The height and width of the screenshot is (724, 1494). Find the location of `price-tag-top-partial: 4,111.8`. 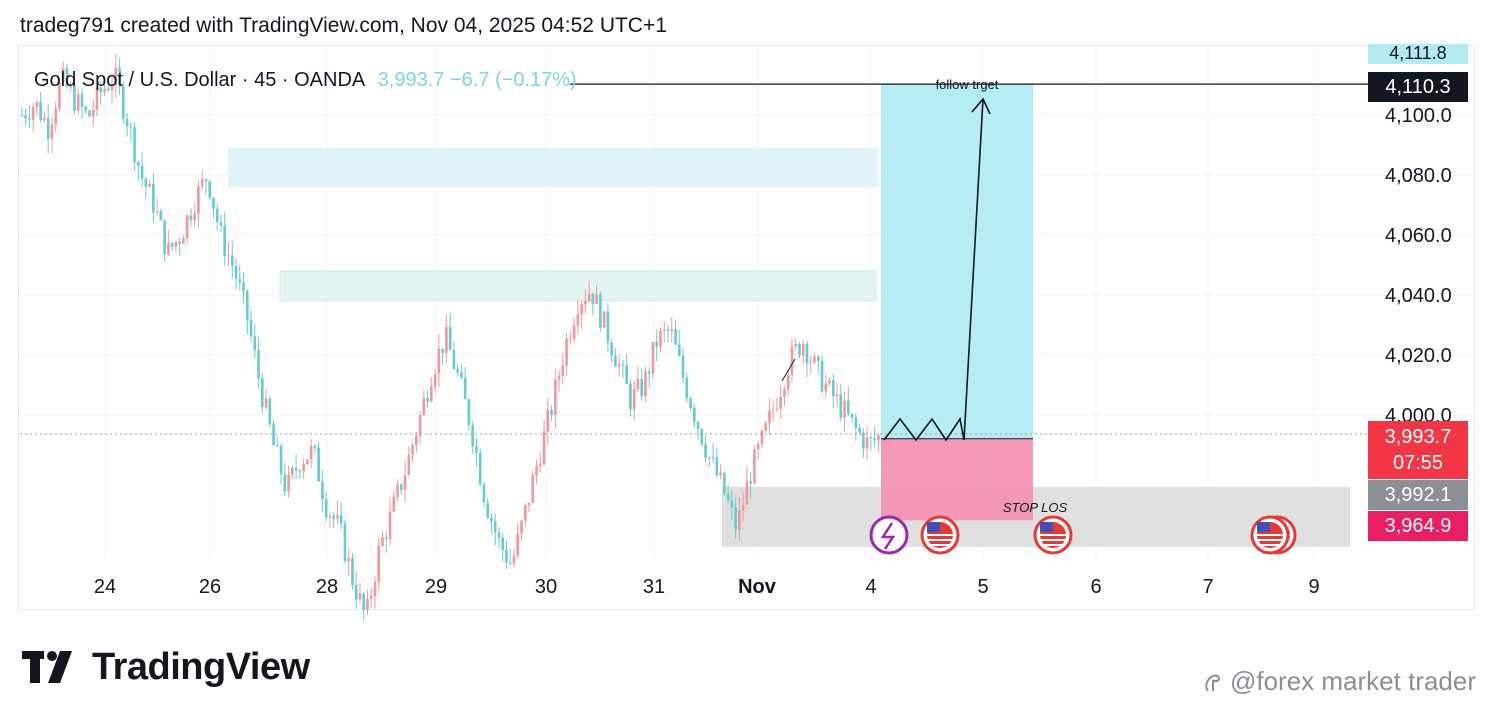

price-tag-top-partial: 4,111.8 is located at coordinates (1418, 54).